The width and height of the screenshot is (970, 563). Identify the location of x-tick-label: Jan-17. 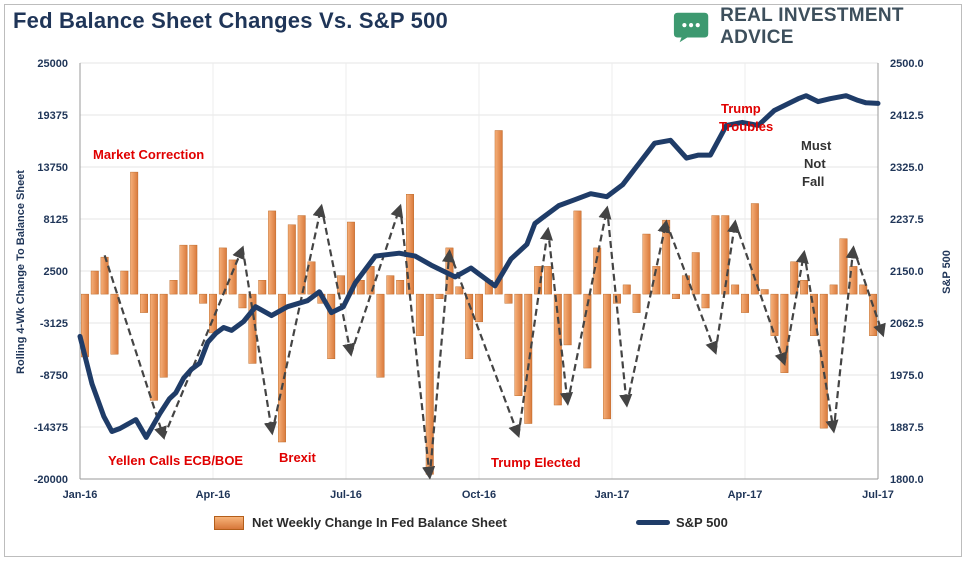
(612, 495).